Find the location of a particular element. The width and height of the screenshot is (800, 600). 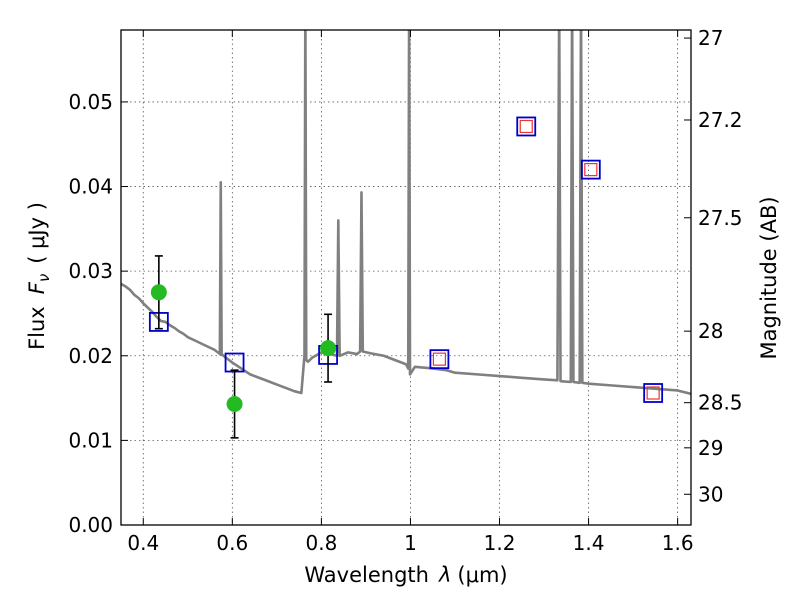

mag-tick-label: 30 is located at coordinates (710, 494).